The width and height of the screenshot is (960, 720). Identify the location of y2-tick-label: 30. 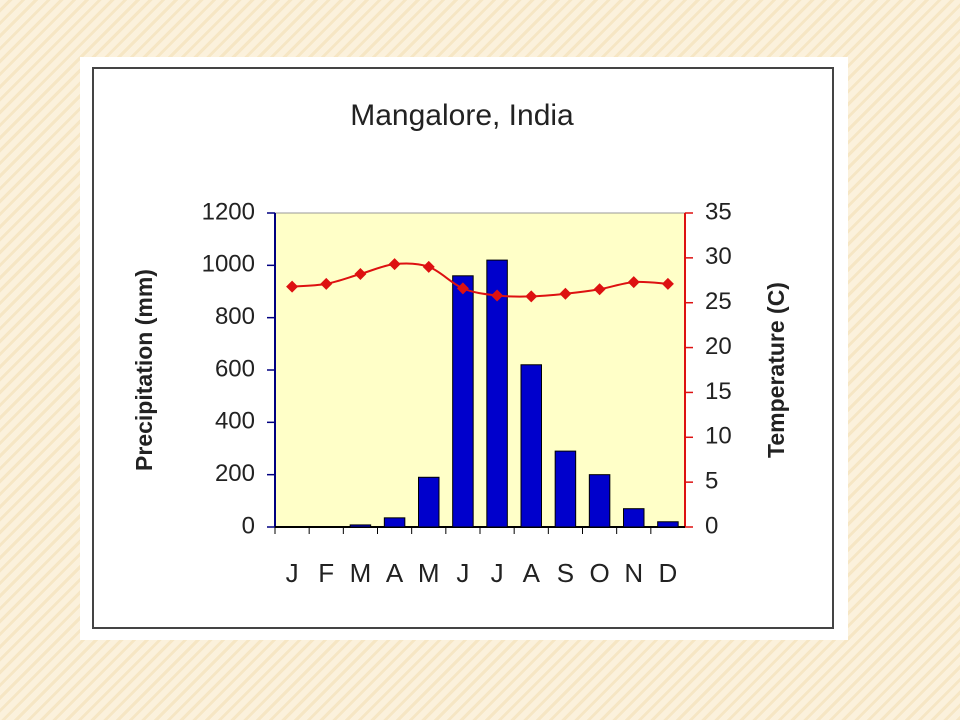
(718, 256).